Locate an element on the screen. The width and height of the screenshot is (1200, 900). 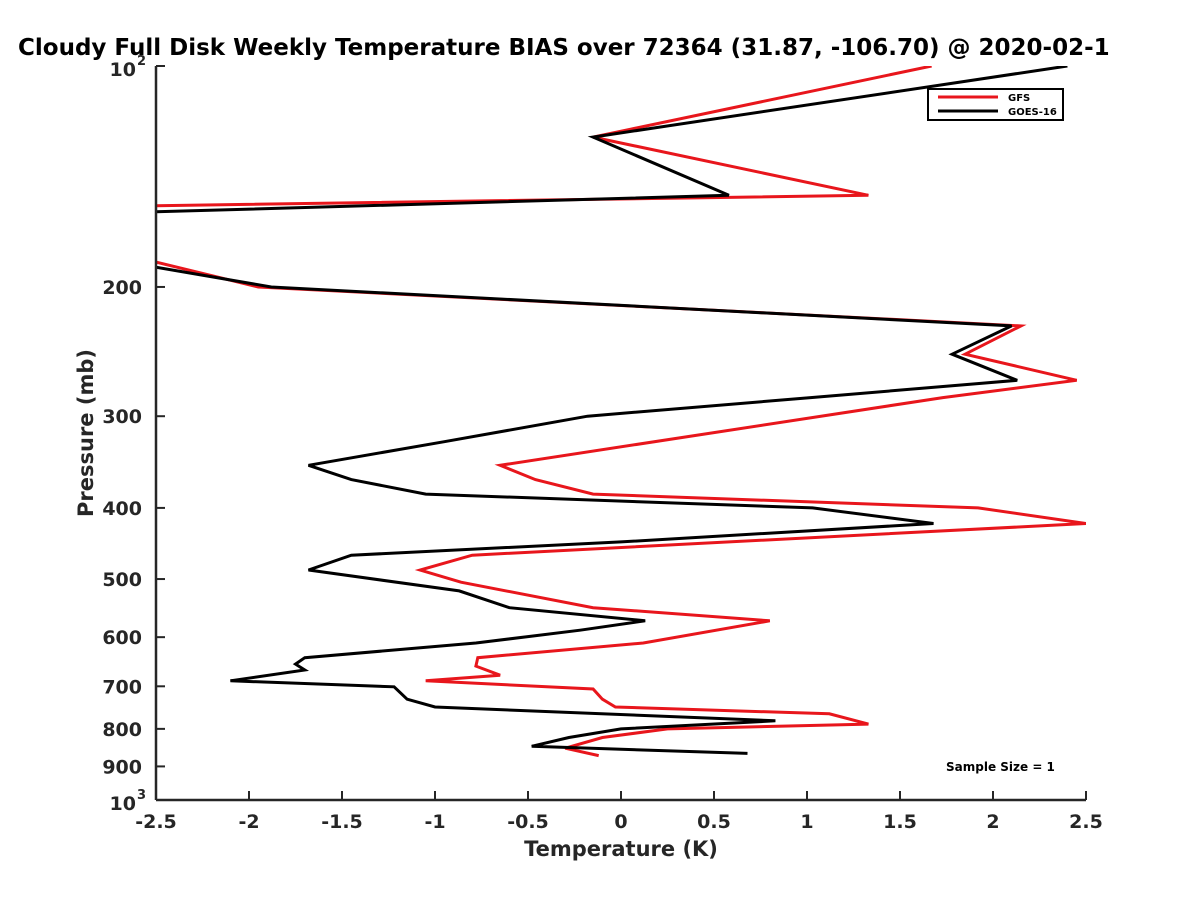
y-tick-label: 300 is located at coordinates (122, 417).